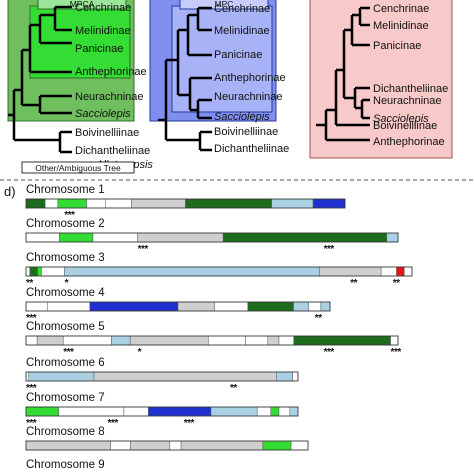 The width and height of the screenshot is (474, 474). What do you see at coordinates (65, 258) in the screenshot?
I see `chromosome-label: Chromosome 3` at bounding box center [65, 258].